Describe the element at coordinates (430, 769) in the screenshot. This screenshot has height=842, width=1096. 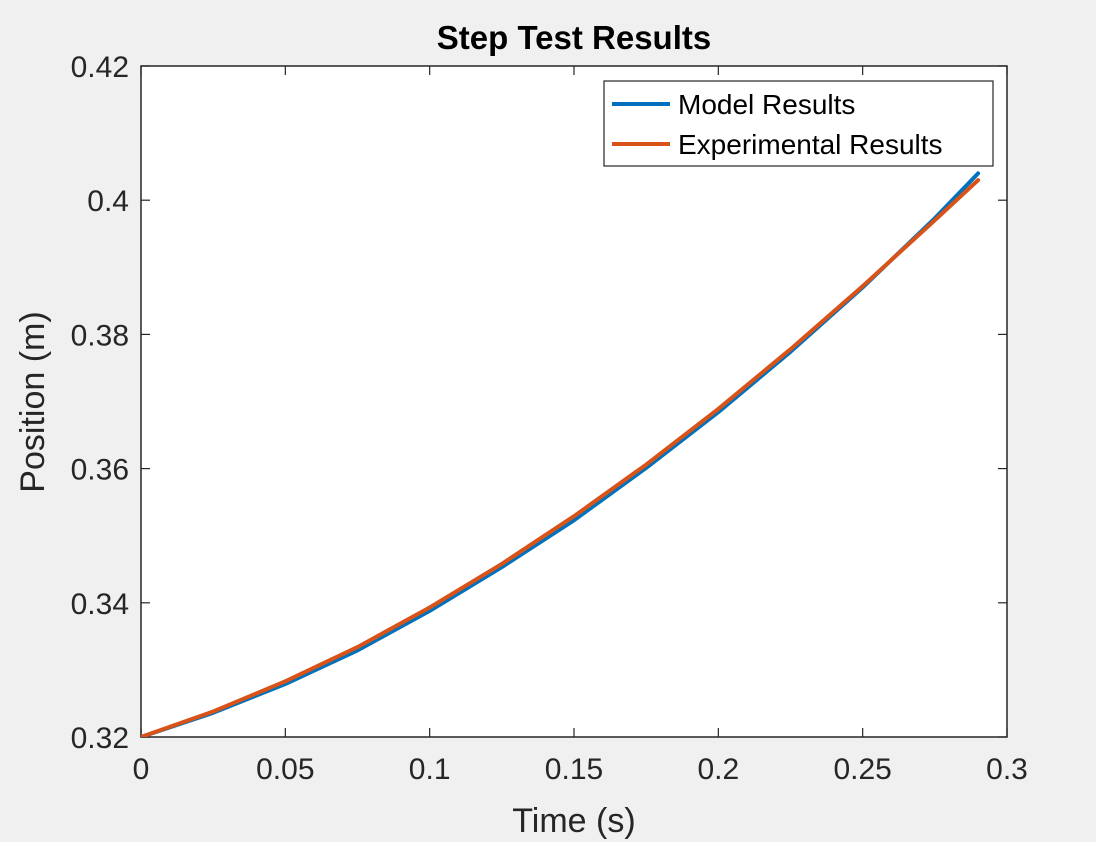
I see `x-tick-label: 0.1` at that location.